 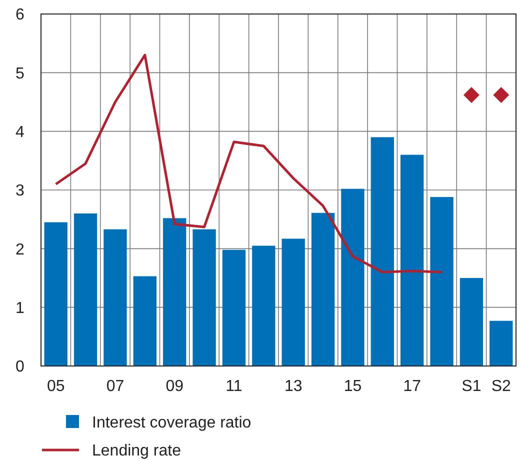 What do you see at coordinates (20, 367) in the screenshot?
I see `y-tick-label: 0` at bounding box center [20, 367].